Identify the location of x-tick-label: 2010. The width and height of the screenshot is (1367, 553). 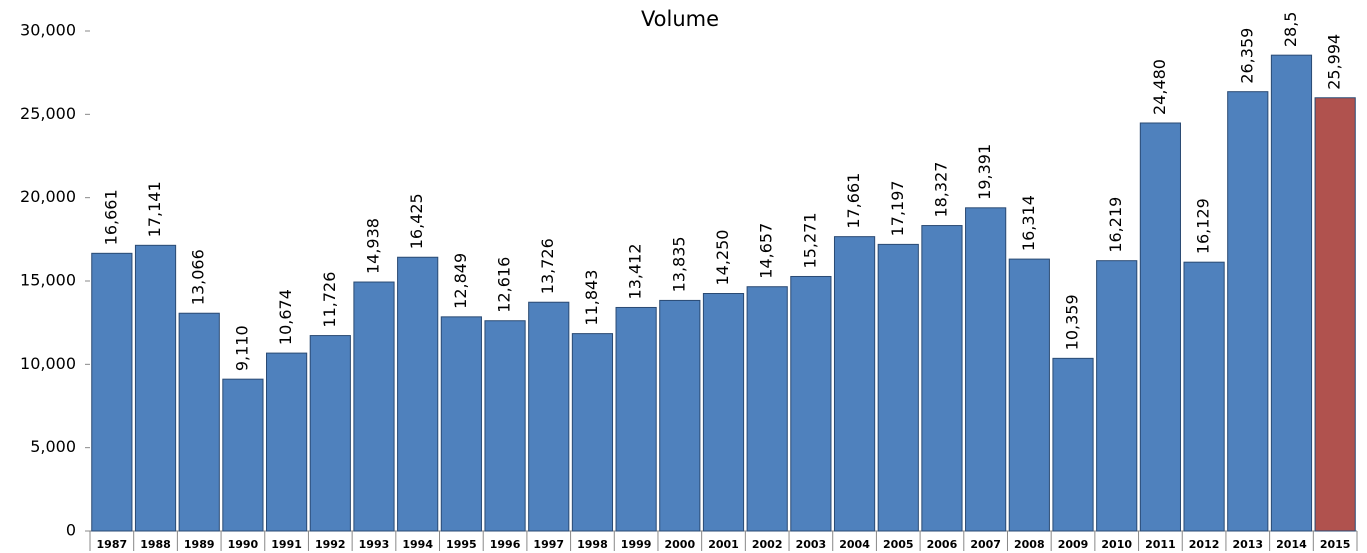
(1116, 544).